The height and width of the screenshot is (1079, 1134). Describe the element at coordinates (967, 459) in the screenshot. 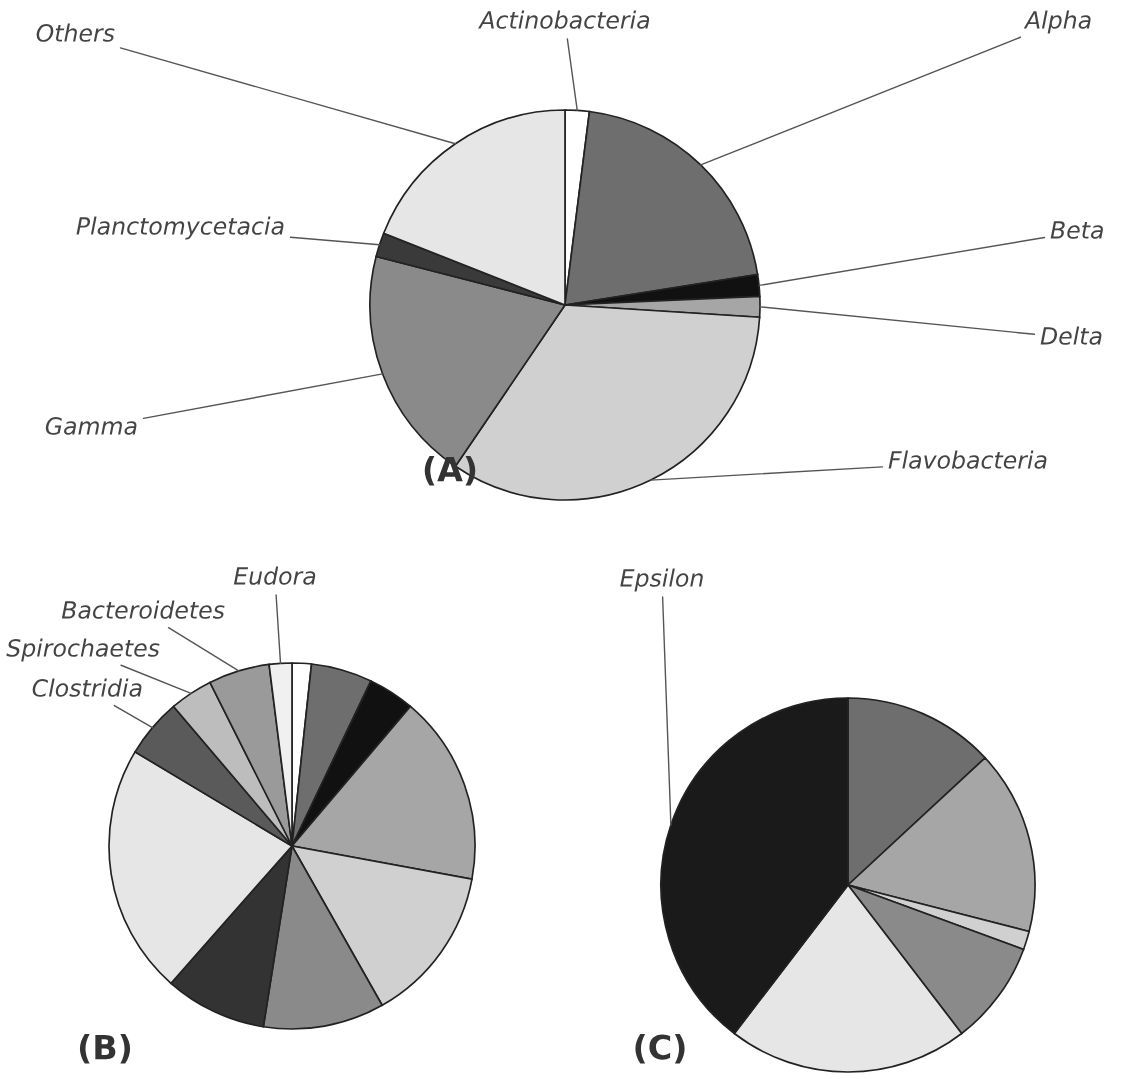

I see `slice-label: Flavobacteria` at that location.